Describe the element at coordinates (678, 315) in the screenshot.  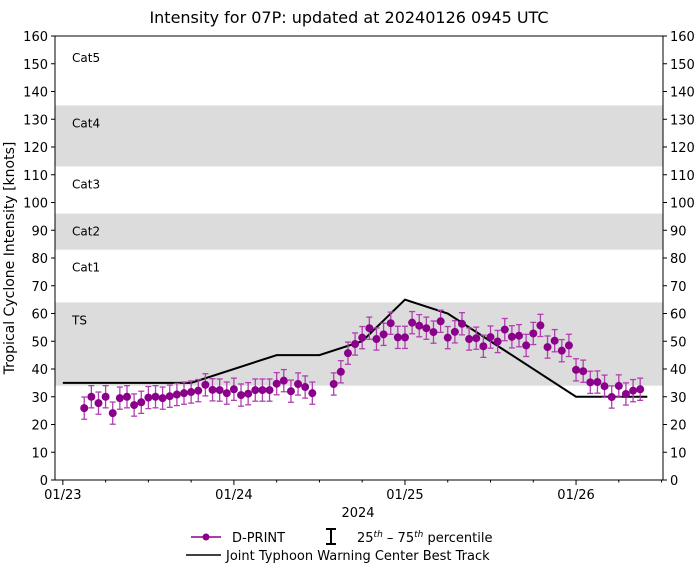
I see `y-tick-label-right: 60` at that location.